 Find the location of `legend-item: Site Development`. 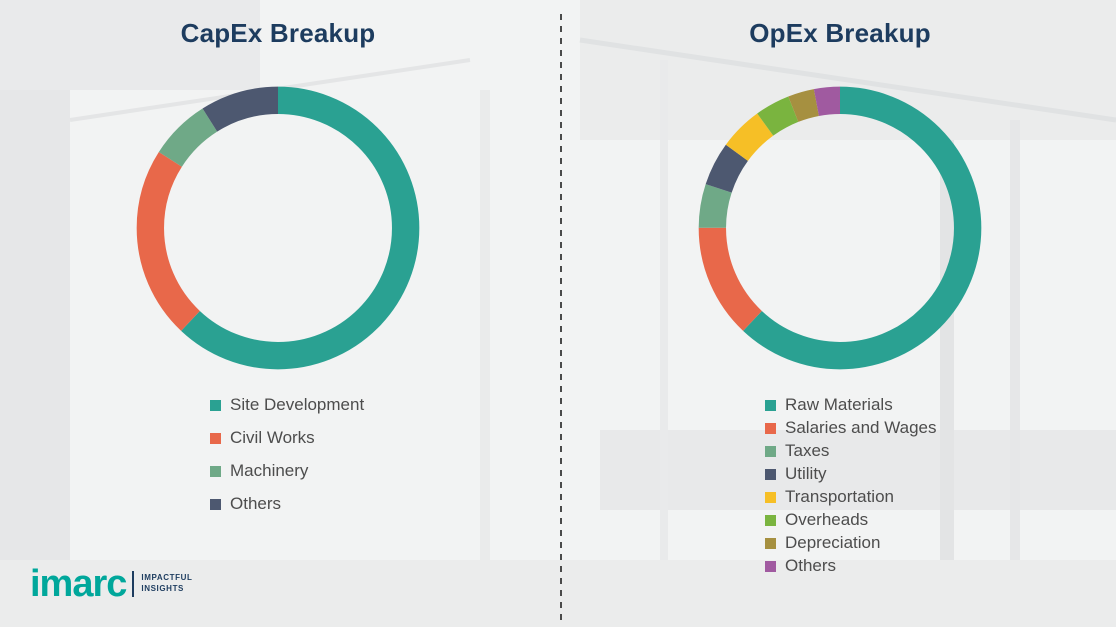

legend-item: Site Development is located at coordinates (334, 405).